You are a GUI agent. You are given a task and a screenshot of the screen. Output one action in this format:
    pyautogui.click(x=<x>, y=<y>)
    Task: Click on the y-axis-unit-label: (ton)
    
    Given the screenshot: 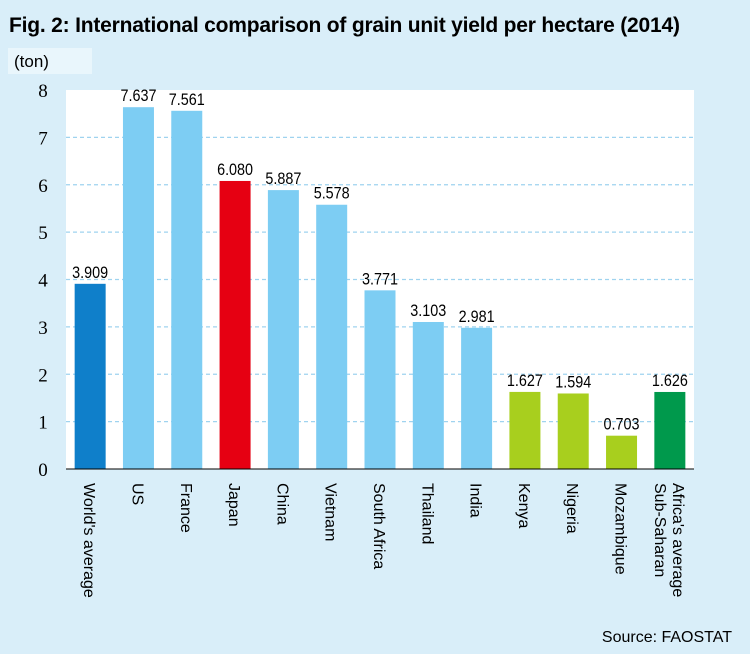 What is the action you would take?
    pyautogui.click(x=31, y=61)
    